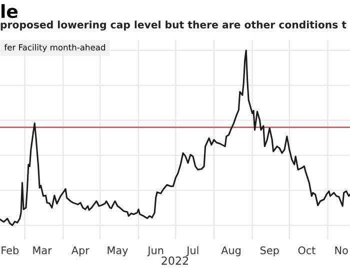 This screenshot has width=350, height=275. What do you see at coordinates (173, 25) in the screenshot?
I see `chart-subtitle: proposed lowering cap level but there are other conditions t` at bounding box center [173, 25].